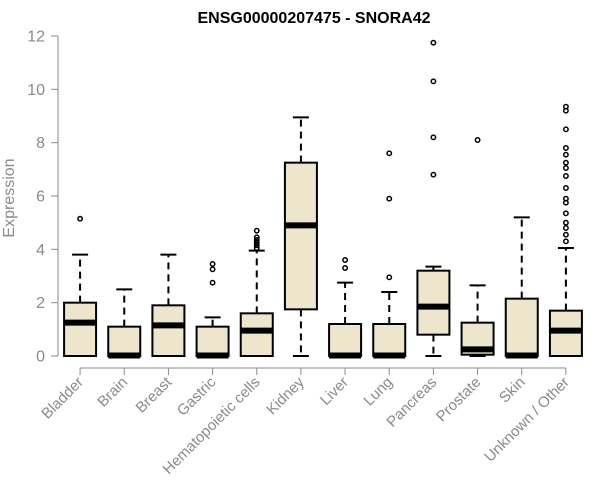  Describe the element at coordinates (345, 308) in the screenshot. I see `box-liver` at that location.